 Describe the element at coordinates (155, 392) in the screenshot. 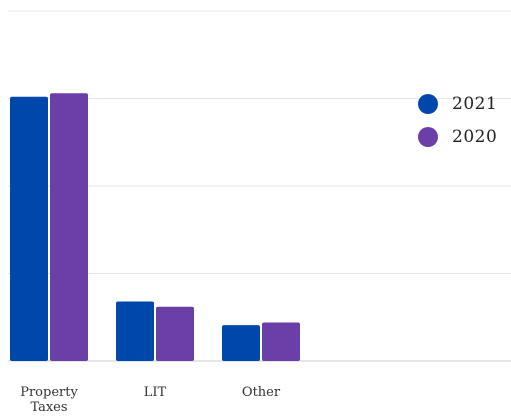

I see `x-tick-label-lit: LIT` at that location.